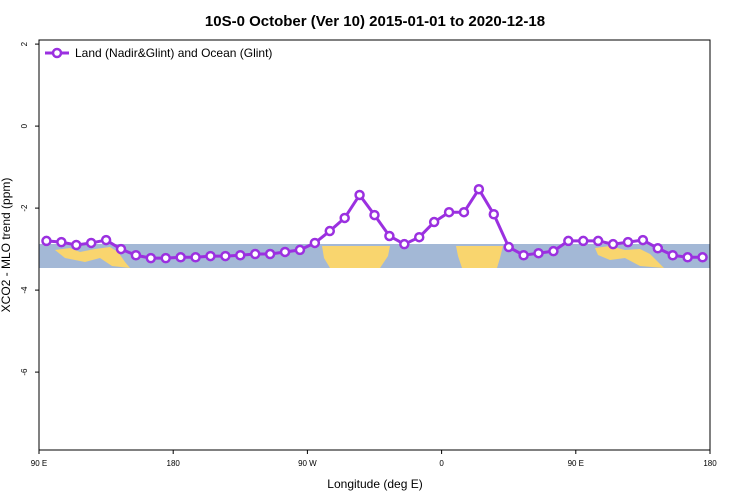  I want to click on x-tick-label: 90 W, so click(307, 463).